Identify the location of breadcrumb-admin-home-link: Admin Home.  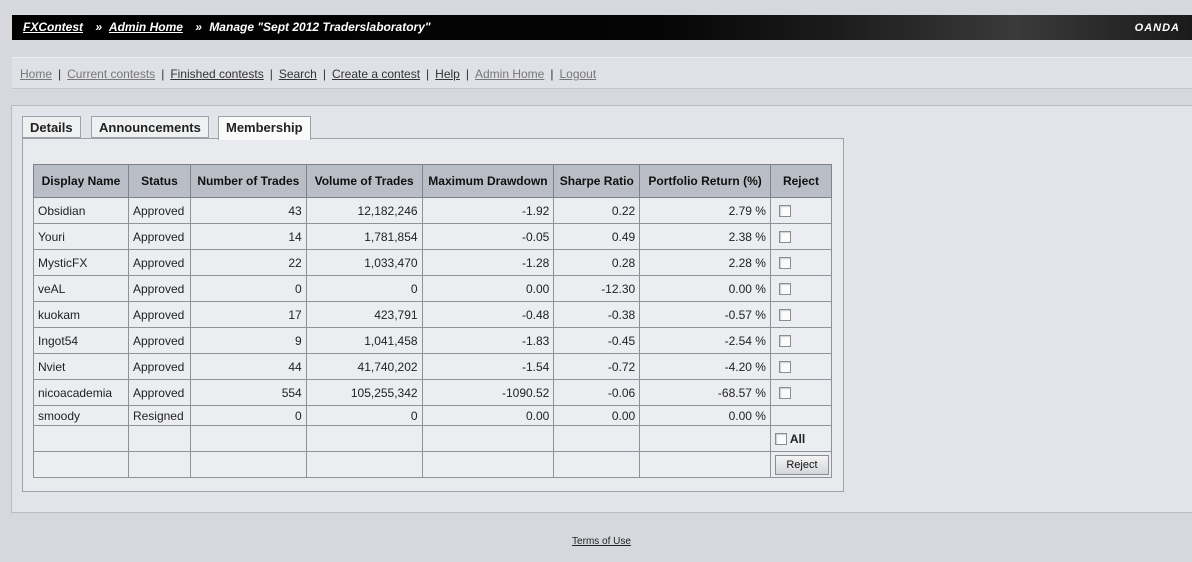
(145, 27).